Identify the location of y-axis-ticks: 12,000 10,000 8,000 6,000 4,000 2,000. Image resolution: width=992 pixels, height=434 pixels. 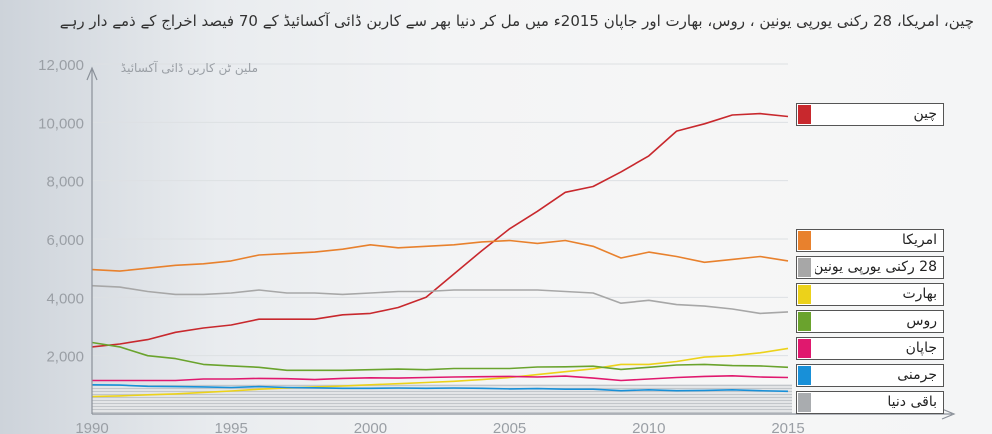
(61, 211).